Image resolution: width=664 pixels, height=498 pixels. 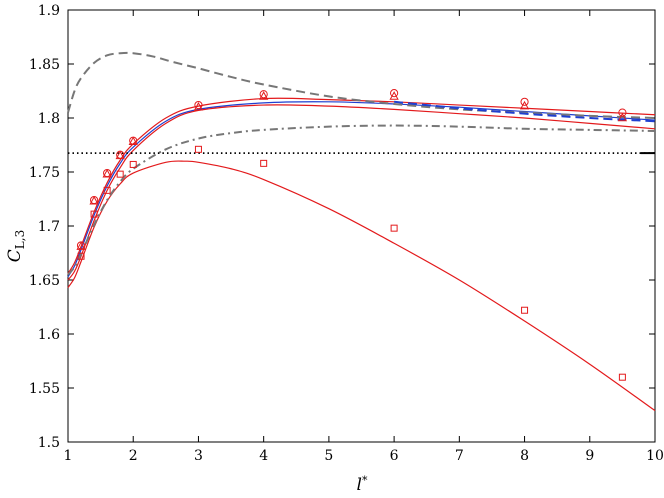 I want to click on y-tick-label: 1.9, so click(x=49, y=11).